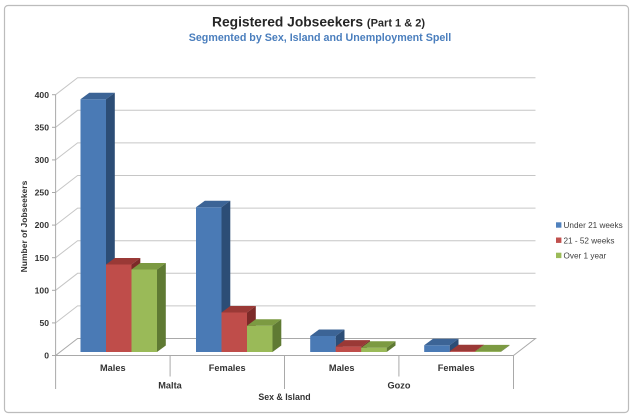  Describe the element at coordinates (399, 386) in the screenshot. I see `svg-text: Gozo` at that location.